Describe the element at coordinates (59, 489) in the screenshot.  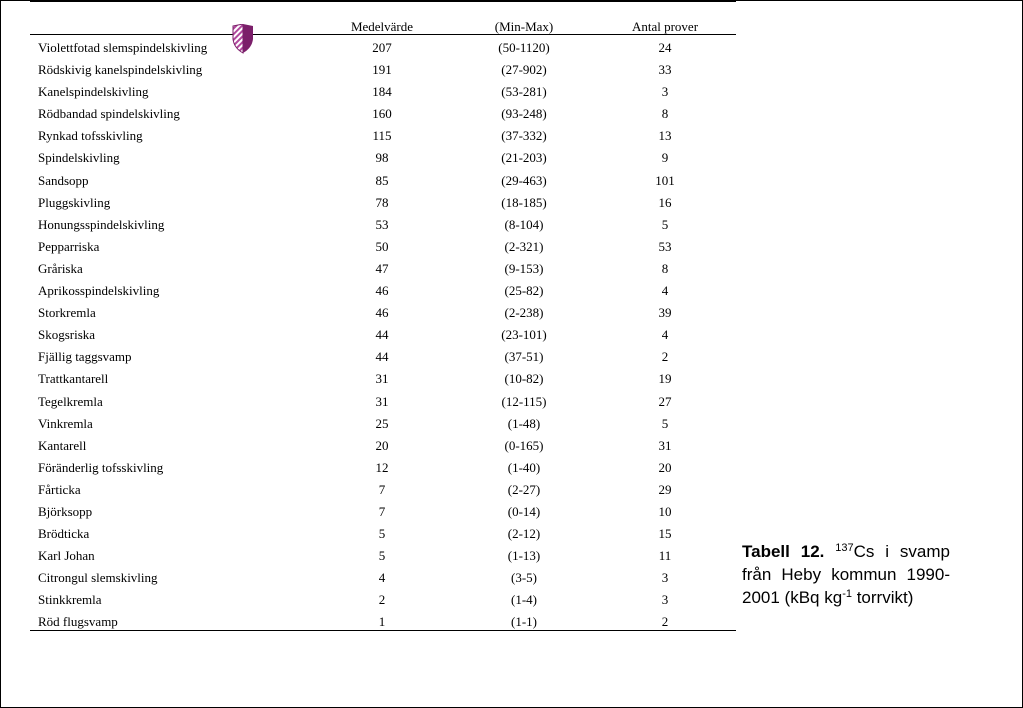
I see `species-name: Fårticka` at that location.